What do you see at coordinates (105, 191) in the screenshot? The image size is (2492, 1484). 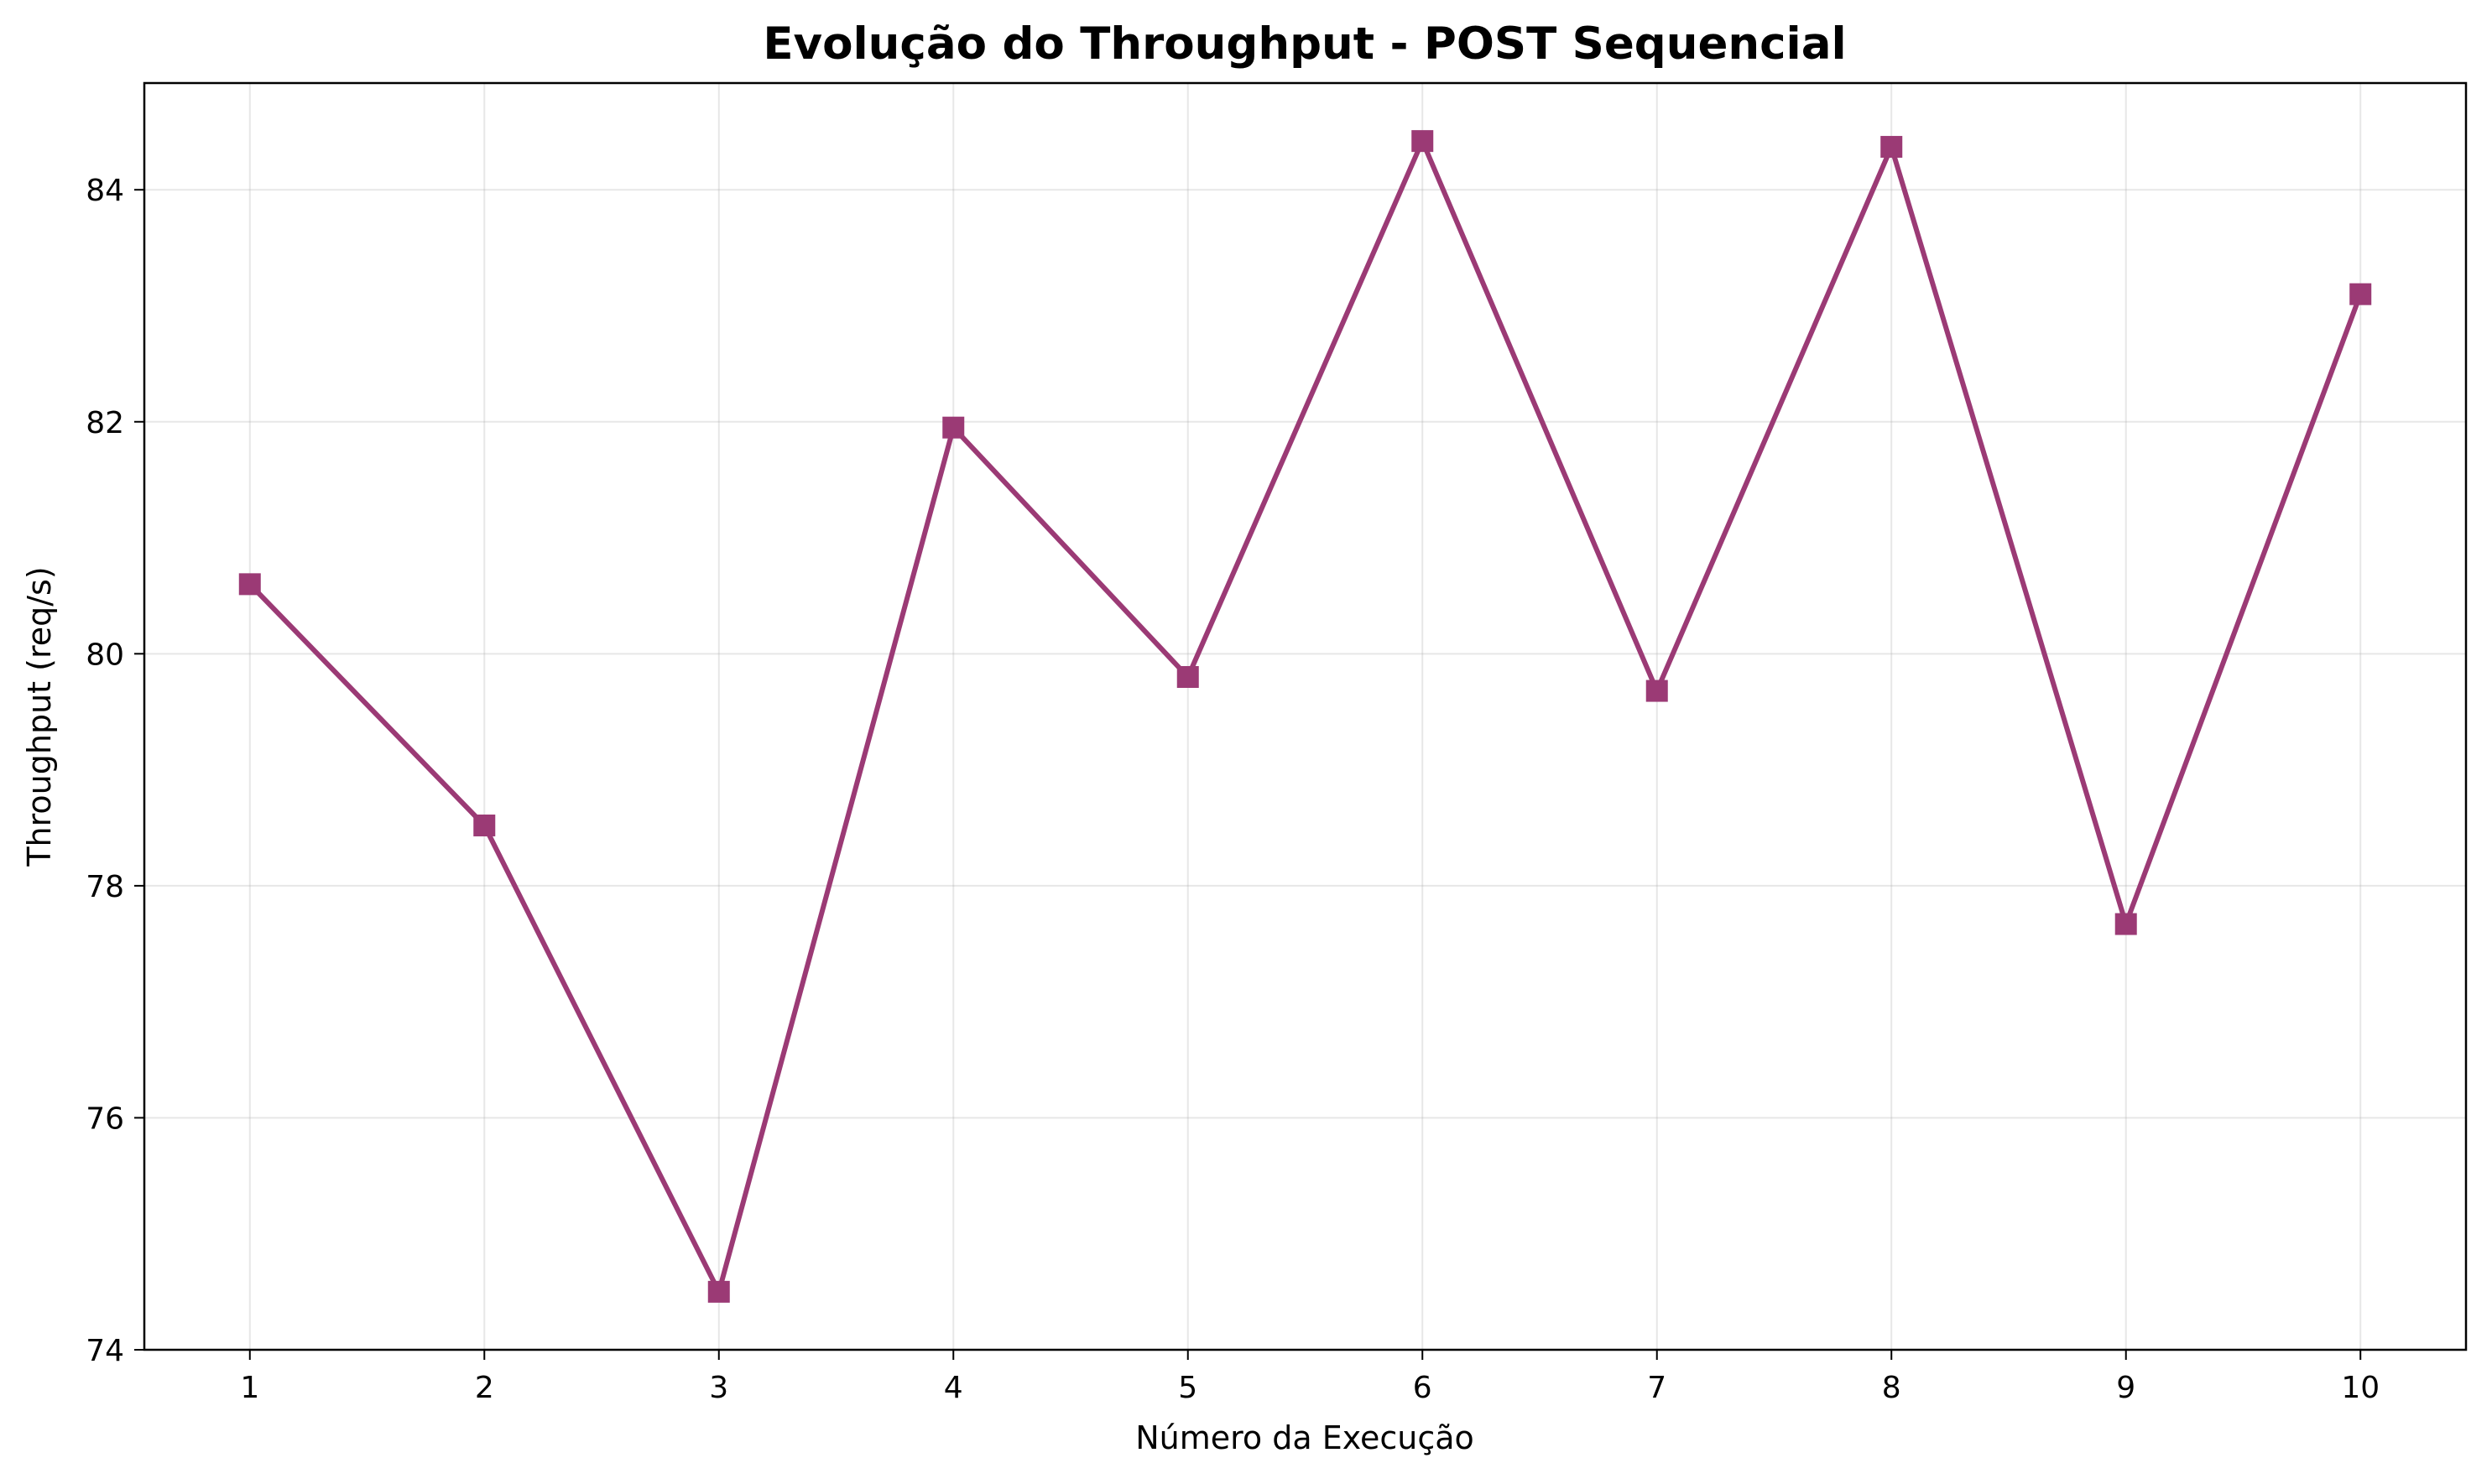 I see `y-tick-label: 84` at bounding box center [105, 191].